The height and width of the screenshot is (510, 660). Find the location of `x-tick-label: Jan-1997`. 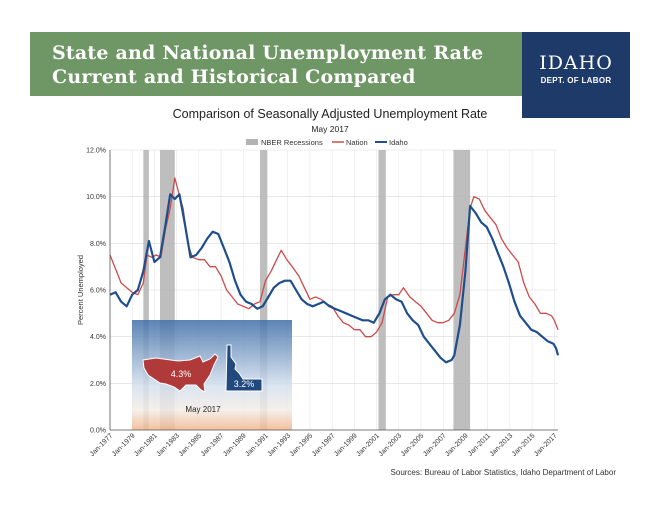

x-tick-label: Jan-1997 is located at coordinates (324, 445).